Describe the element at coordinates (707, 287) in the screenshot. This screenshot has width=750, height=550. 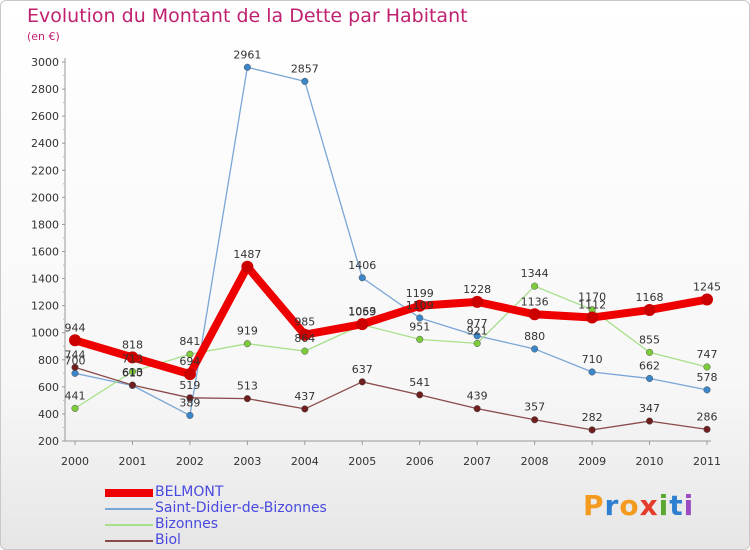
I see `data-label: 1245` at that location.